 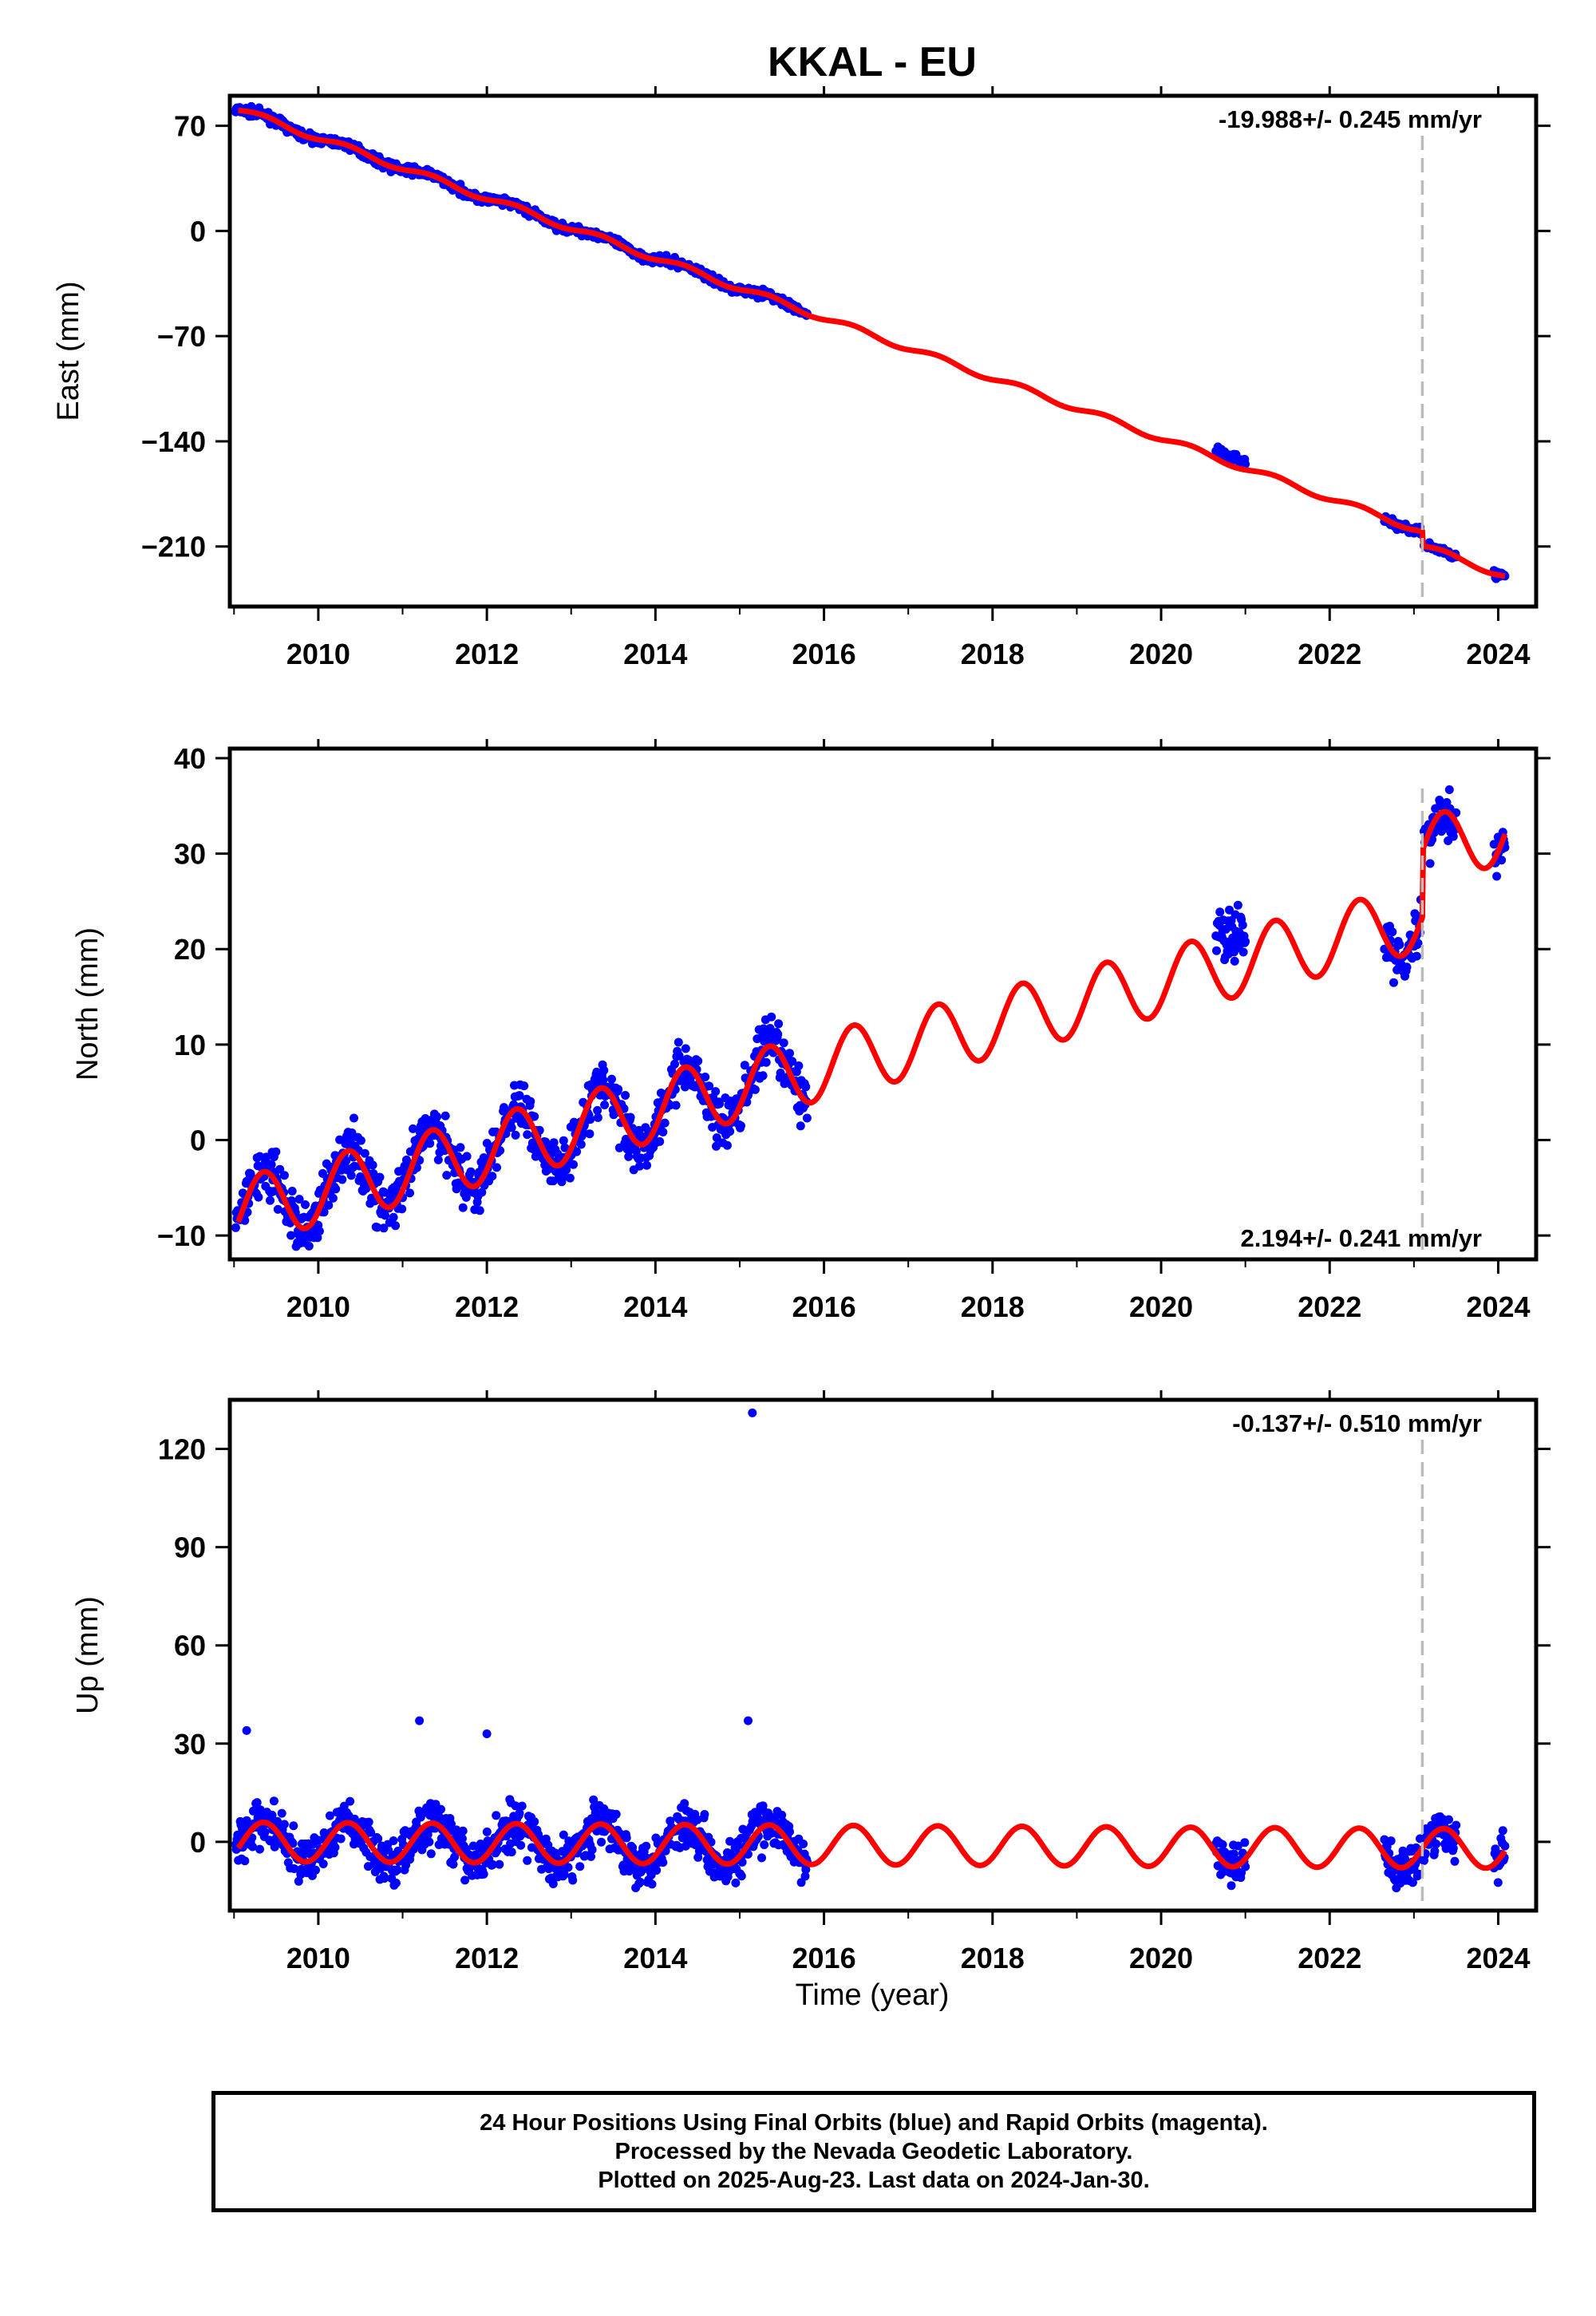 What do you see at coordinates (487, 1958) in the screenshot?
I see `x-tick-label: 2012` at bounding box center [487, 1958].